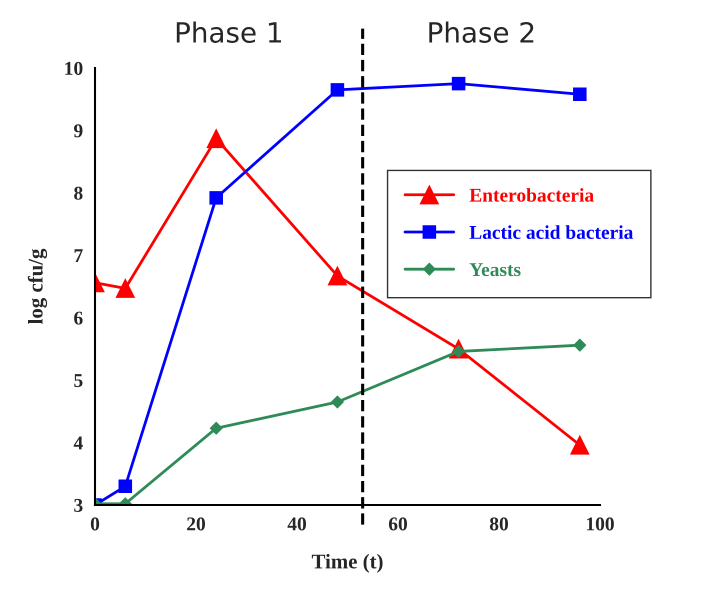 This screenshot has width=701, height=597. I want to click on x-tick-label: 0, so click(95, 523).